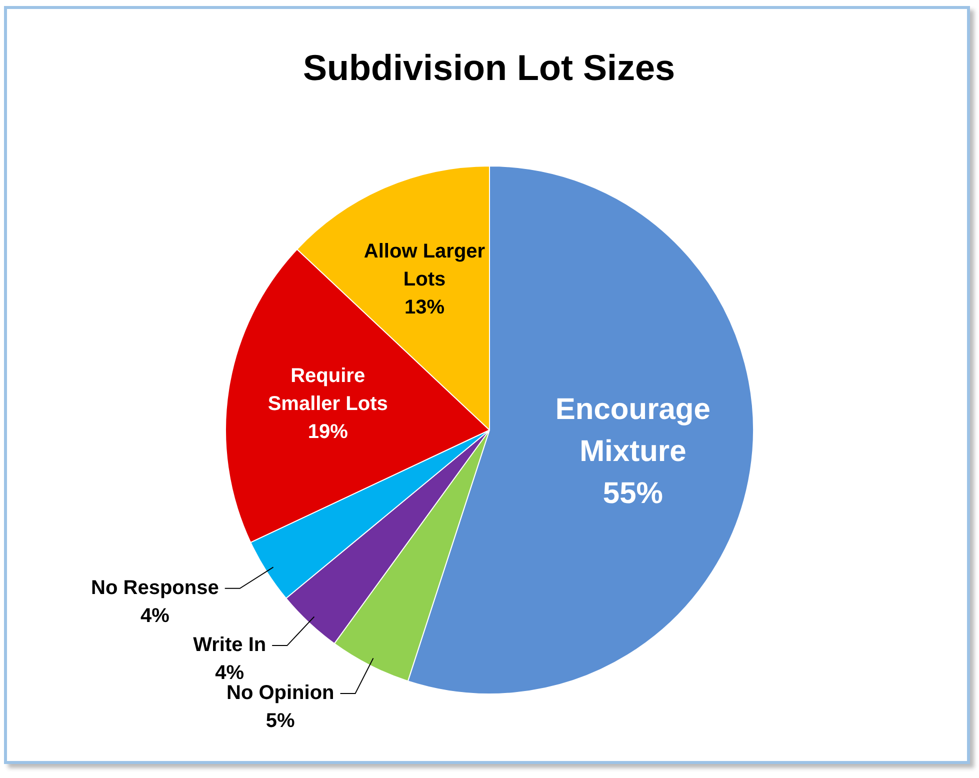 The height and width of the screenshot is (778, 979). Describe the element at coordinates (424, 307) in the screenshot. I see `data-label: 13%` at that location.